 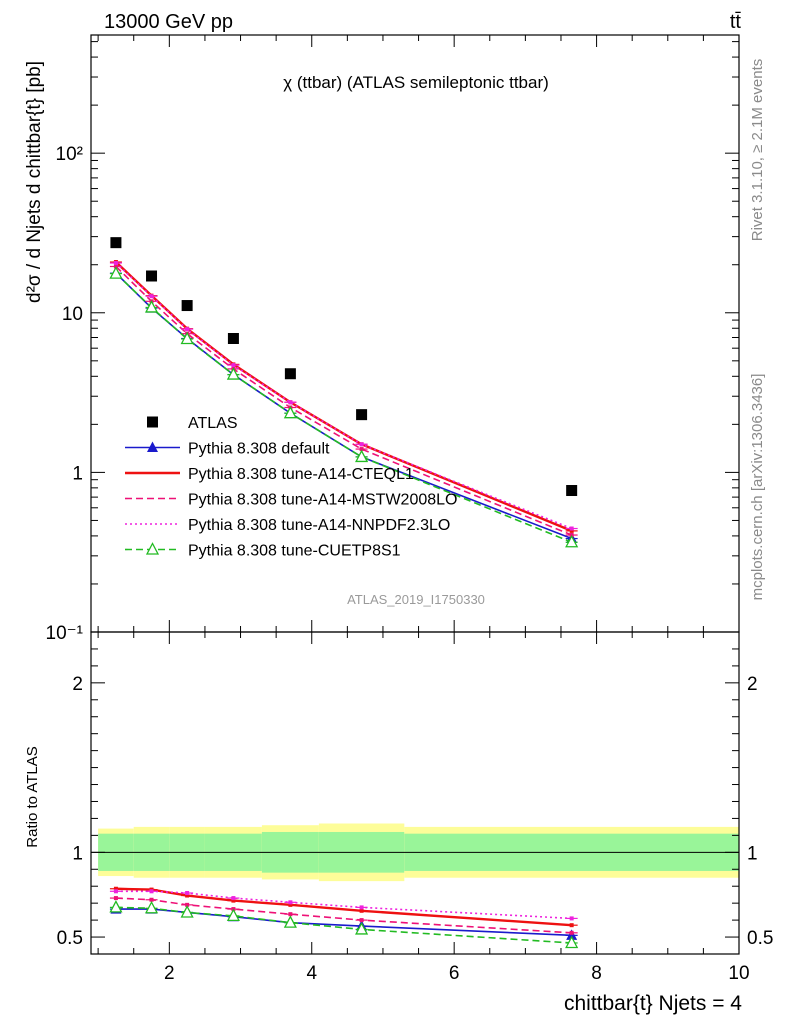 What do you see at coordinates (168, 22) in the screenshot?
I see `energy-label: 13000 GeV pp` at bounding box center [168, 22].